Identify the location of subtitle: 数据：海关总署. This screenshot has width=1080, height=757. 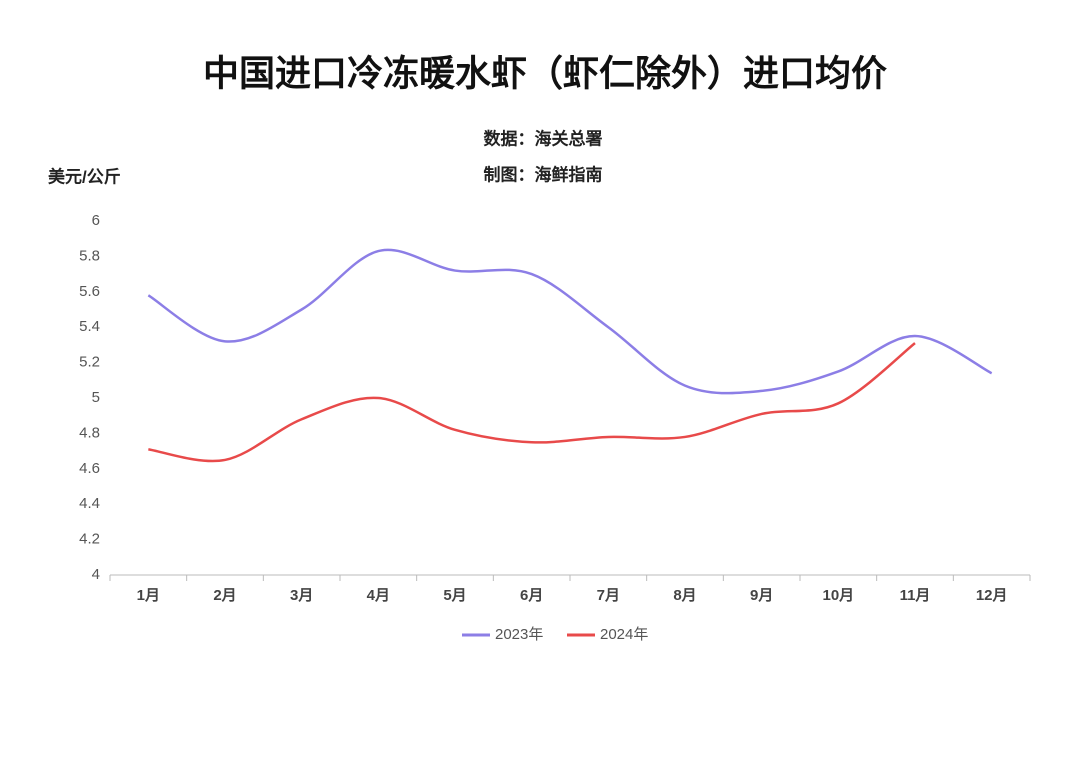
(543, 138).